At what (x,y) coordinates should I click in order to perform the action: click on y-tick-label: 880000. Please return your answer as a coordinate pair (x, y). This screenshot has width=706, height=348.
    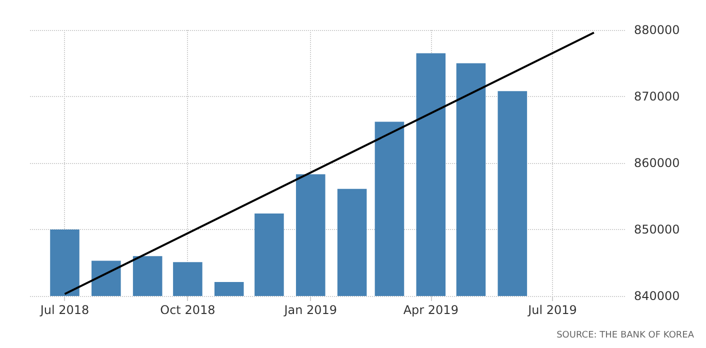
    Looking at the image, I should click on (657, 30).